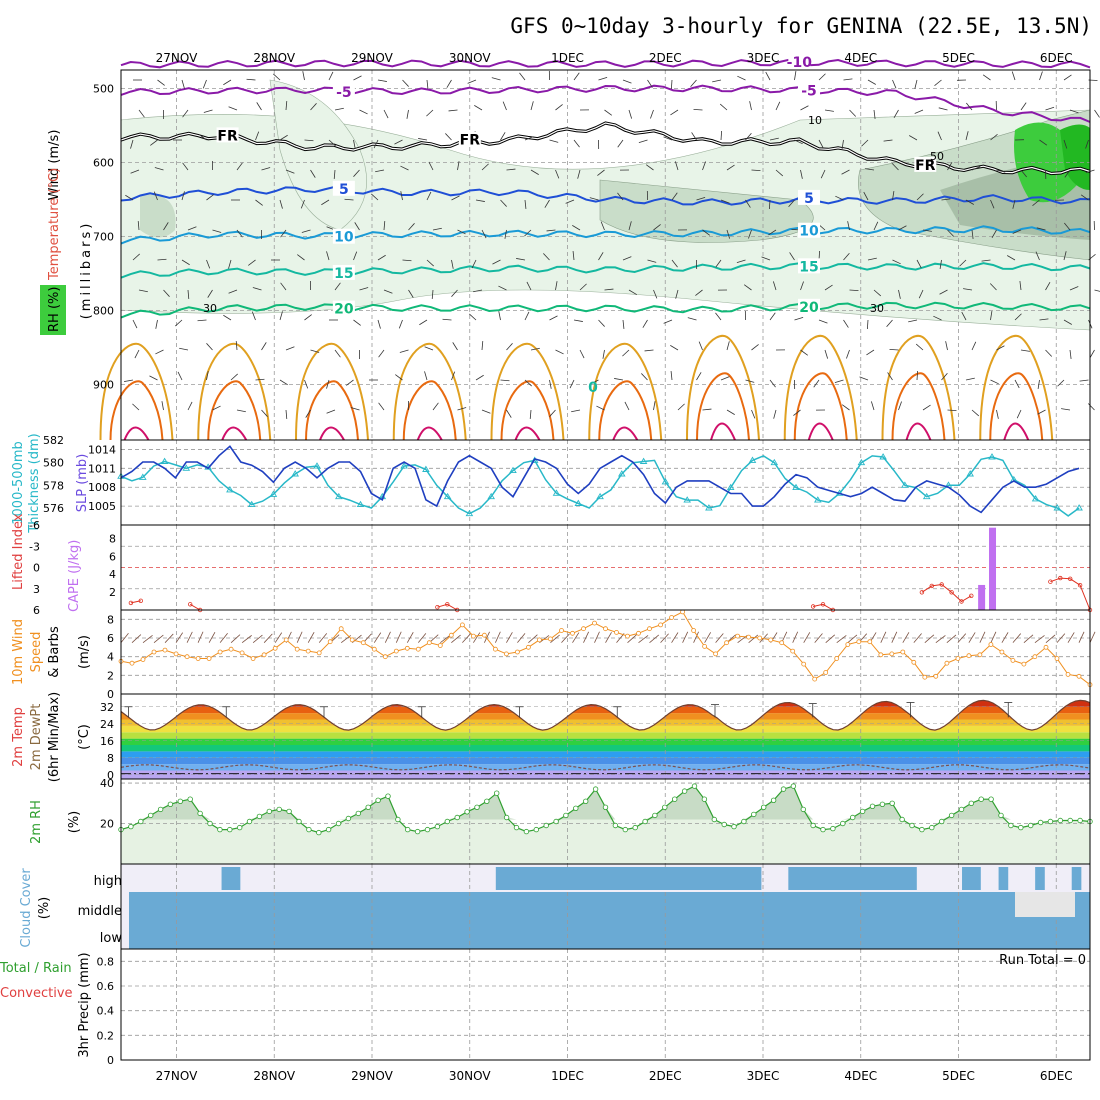 Image resolution: width=1100 pixels, height=1100 pixels. I want to click on date-label-bottom: 2DEC, so click(665, 1076).